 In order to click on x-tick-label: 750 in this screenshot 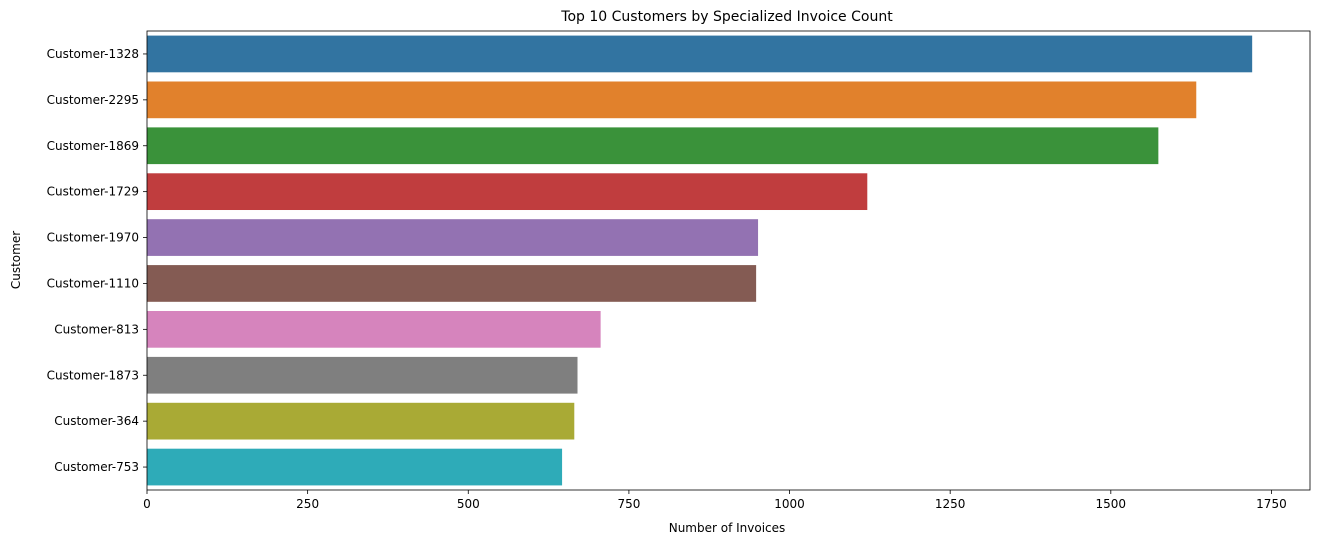, I will do `click(628, 504)`.